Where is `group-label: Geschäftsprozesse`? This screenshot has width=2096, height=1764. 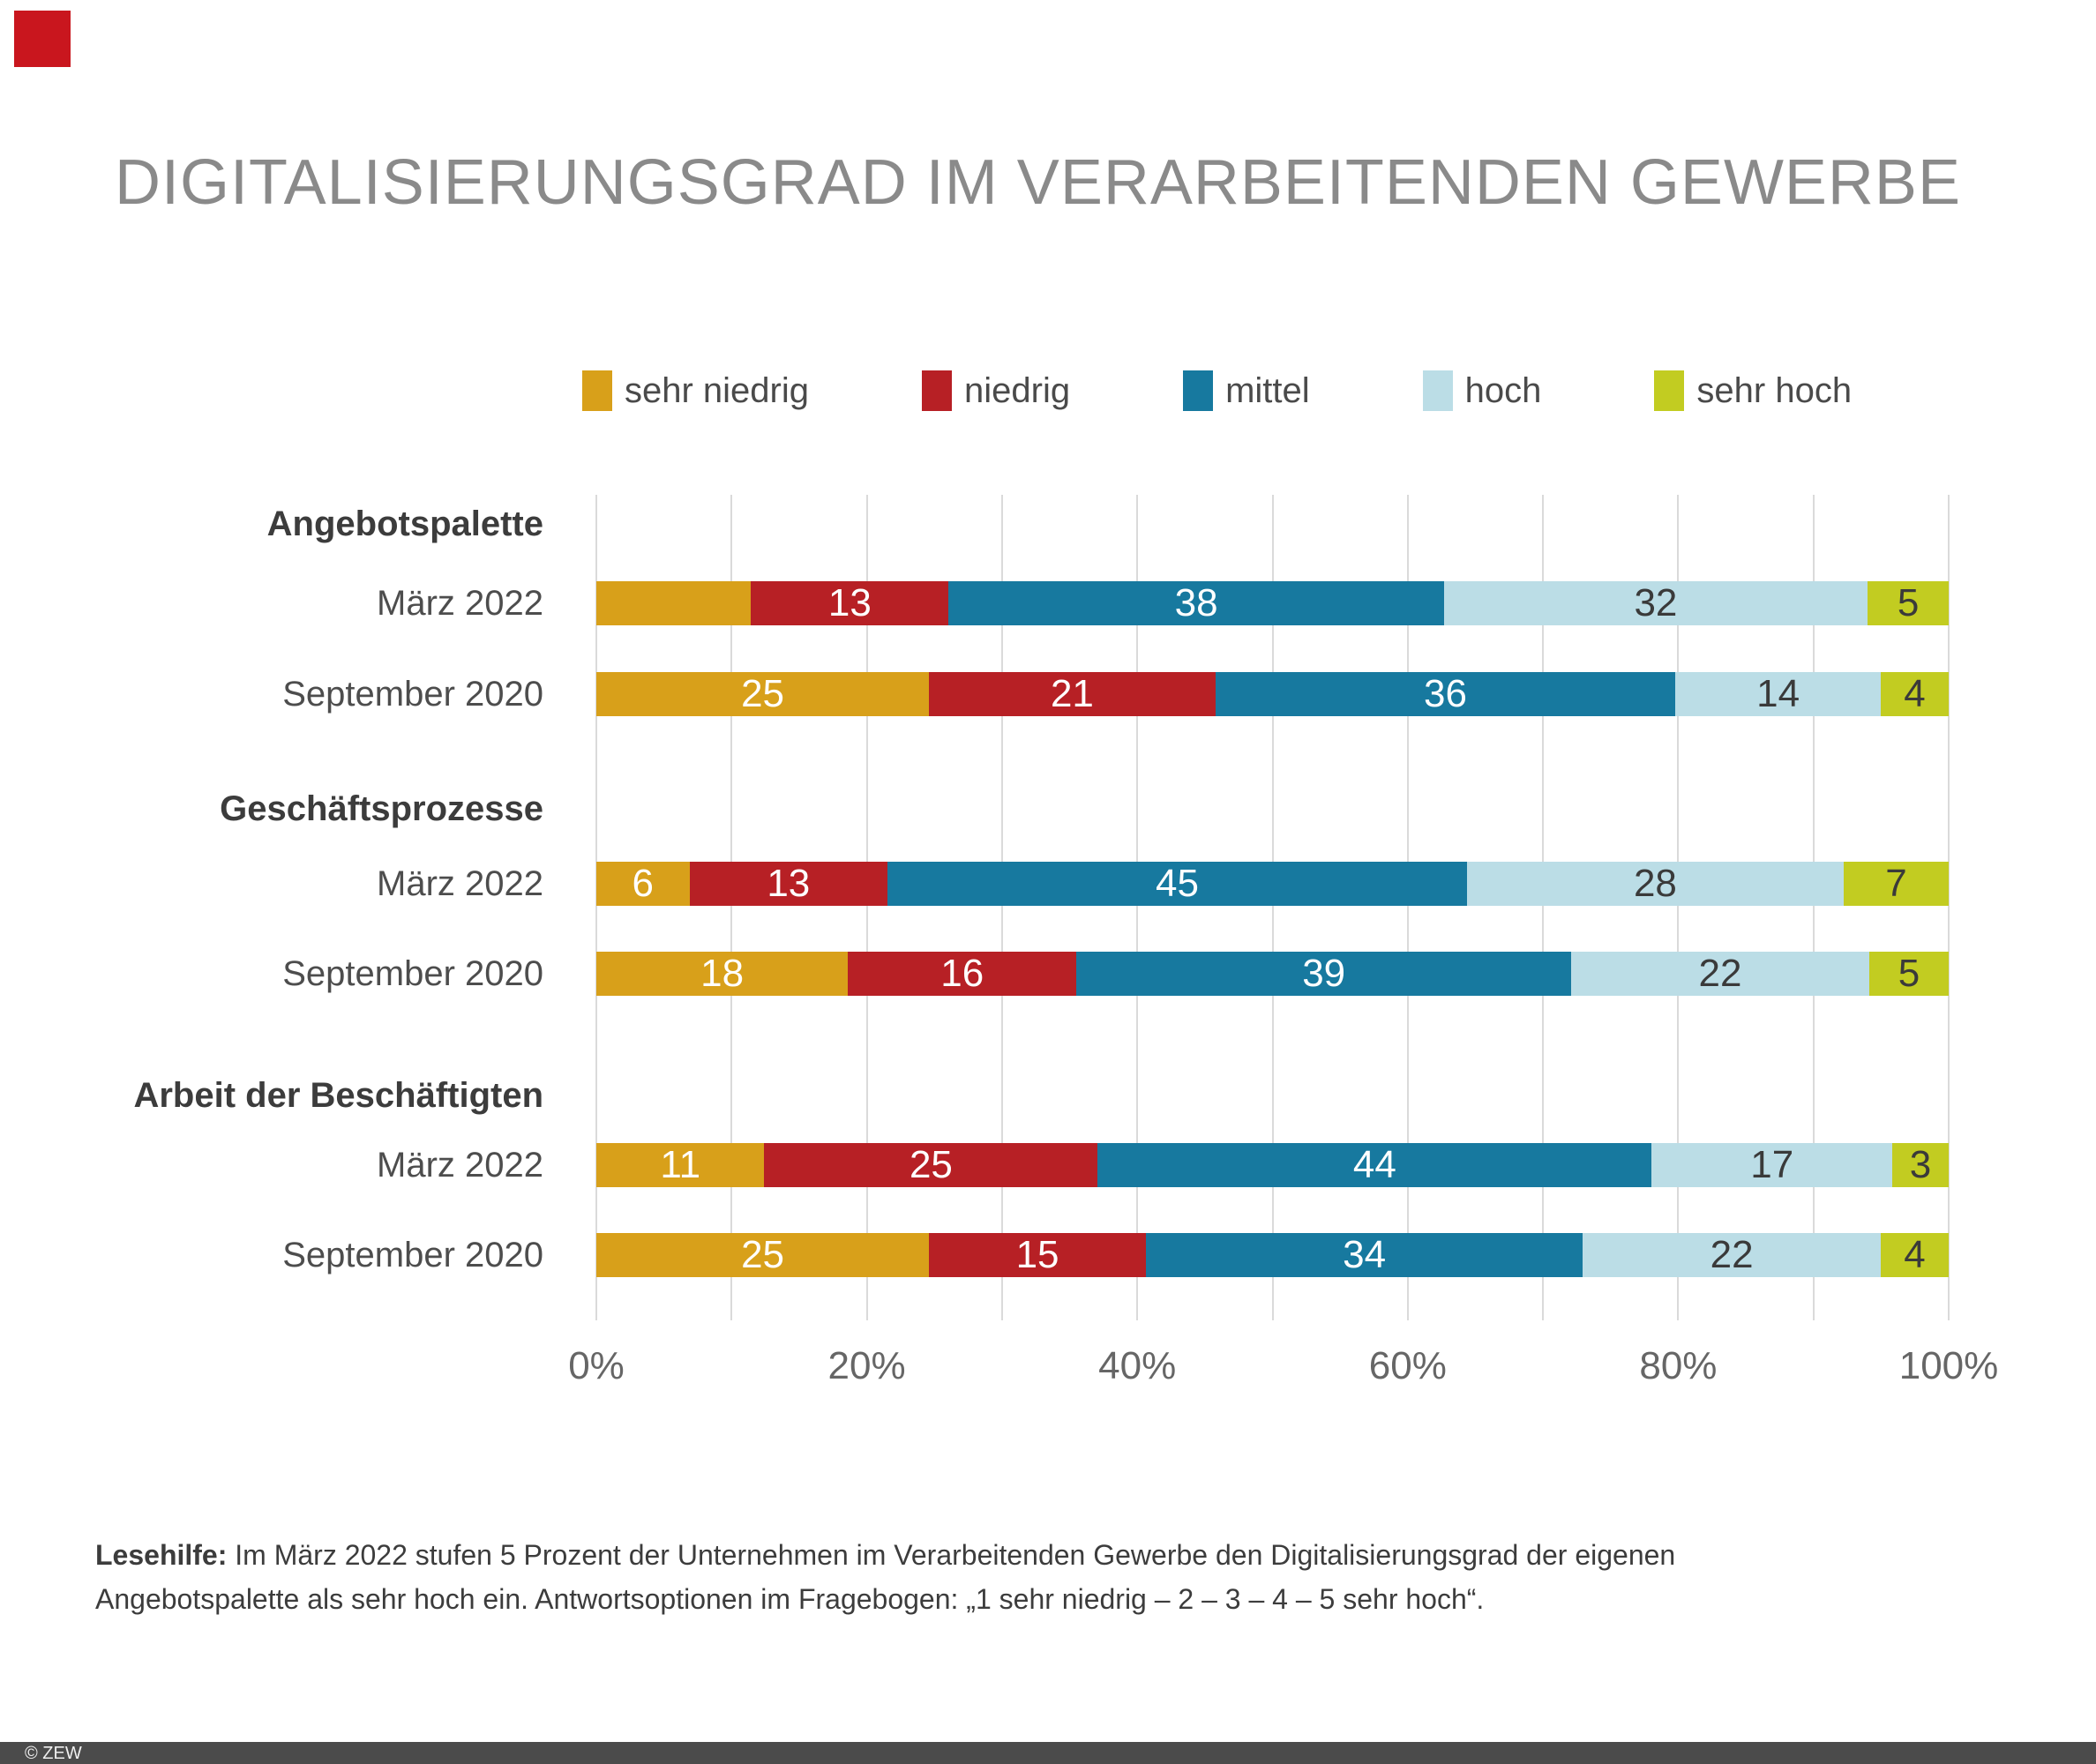 group-label: Geschäftsprozesse is located at coordinates (382, 808).